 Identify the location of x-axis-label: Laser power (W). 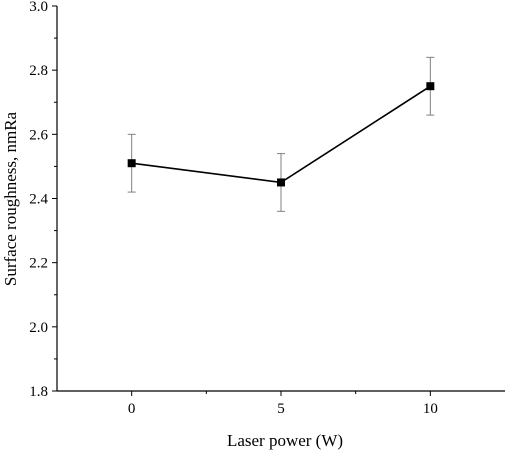
(285, 440).